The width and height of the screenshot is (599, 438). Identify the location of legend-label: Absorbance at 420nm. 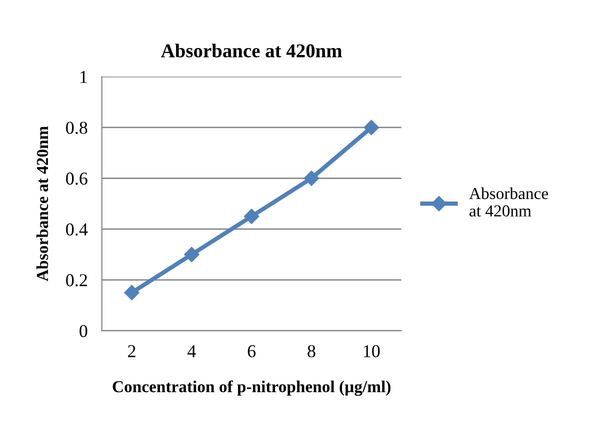
(508, 202).